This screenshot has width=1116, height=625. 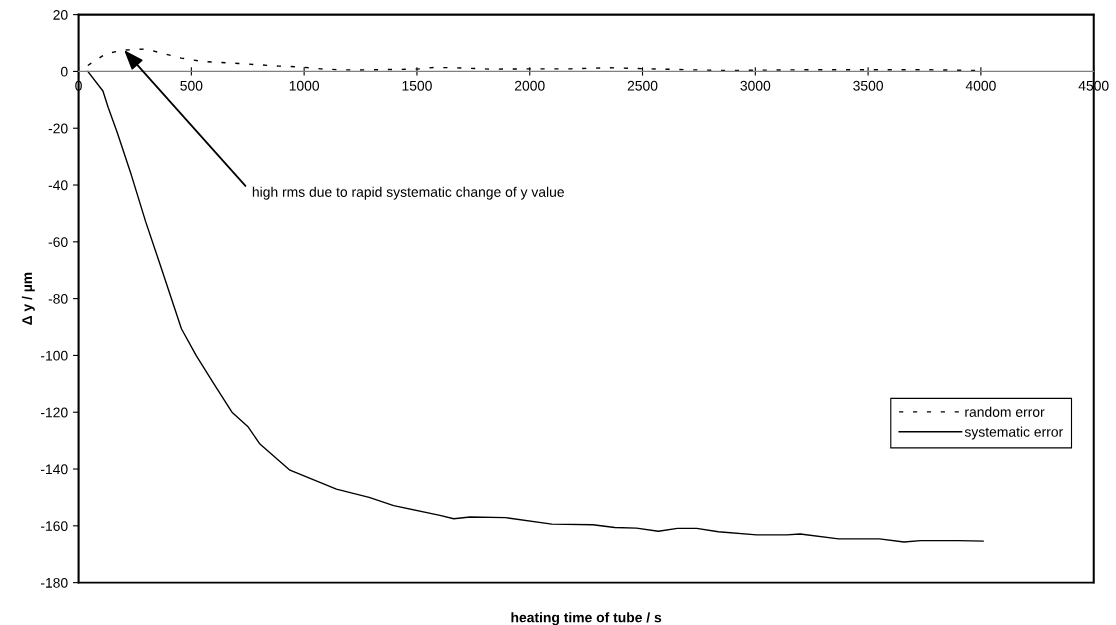 What do you see at coordinates (868, 85) in the screenshot?
I see `x-tick-label: 3500` at bounding box center [868, 85].